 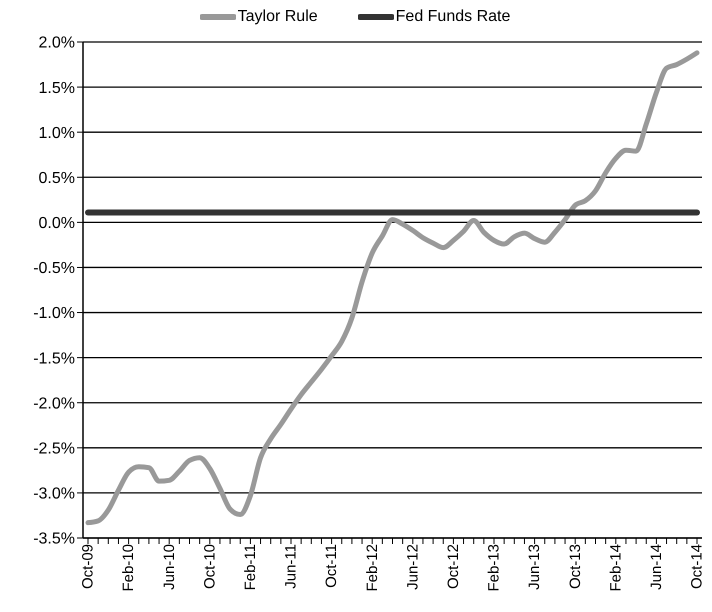 What do you see at coordinates (291, 566) in the screenshot?
I see `x-tick-label: Jun-11` at bounding box center [291, 566].